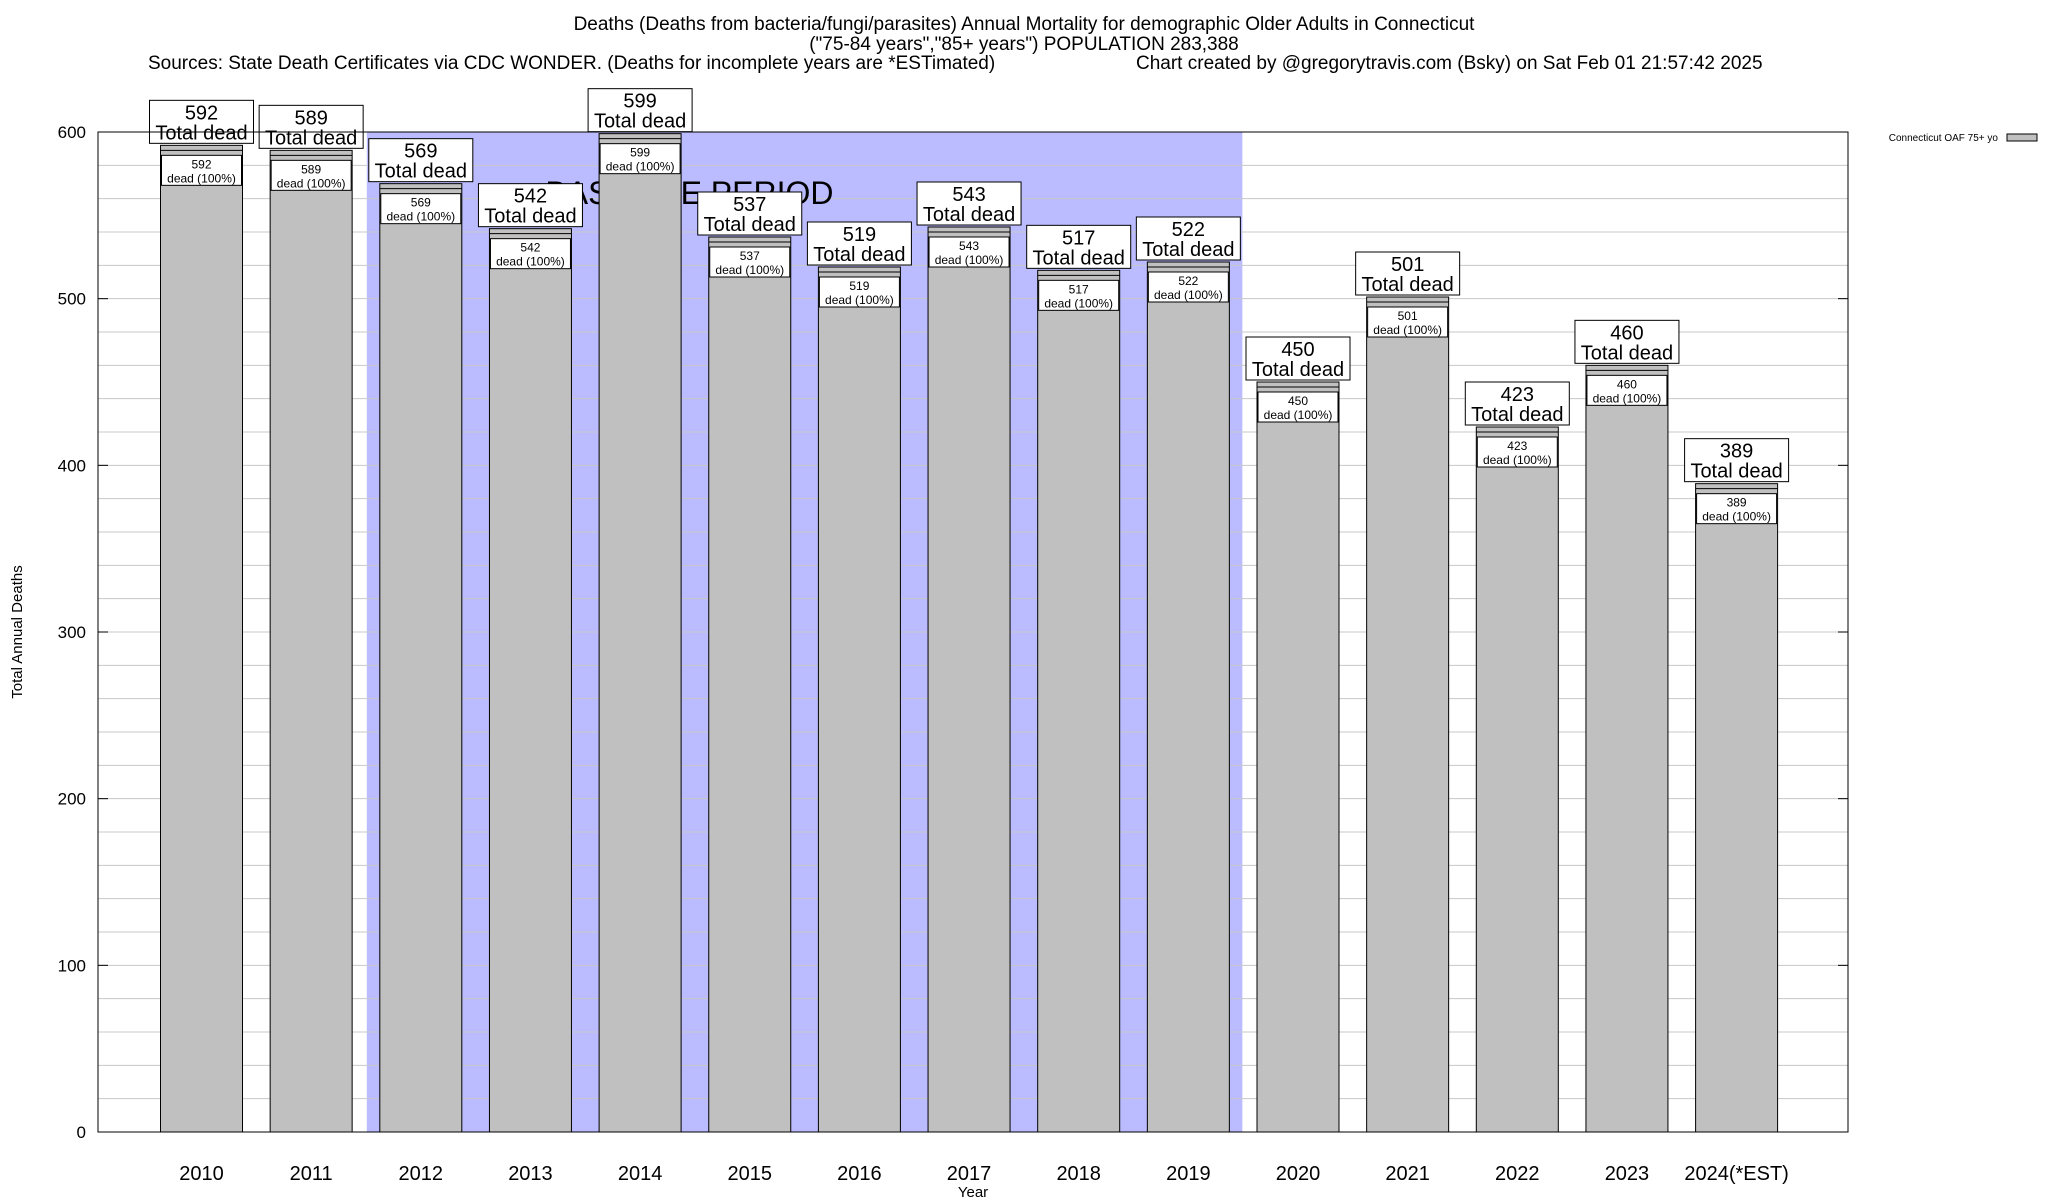 This screenshot has height=1200, width=2048. Describe the element at coordinates (1627, 1174) in the screenshot. I see `x-tick-label: 2023` at that location.